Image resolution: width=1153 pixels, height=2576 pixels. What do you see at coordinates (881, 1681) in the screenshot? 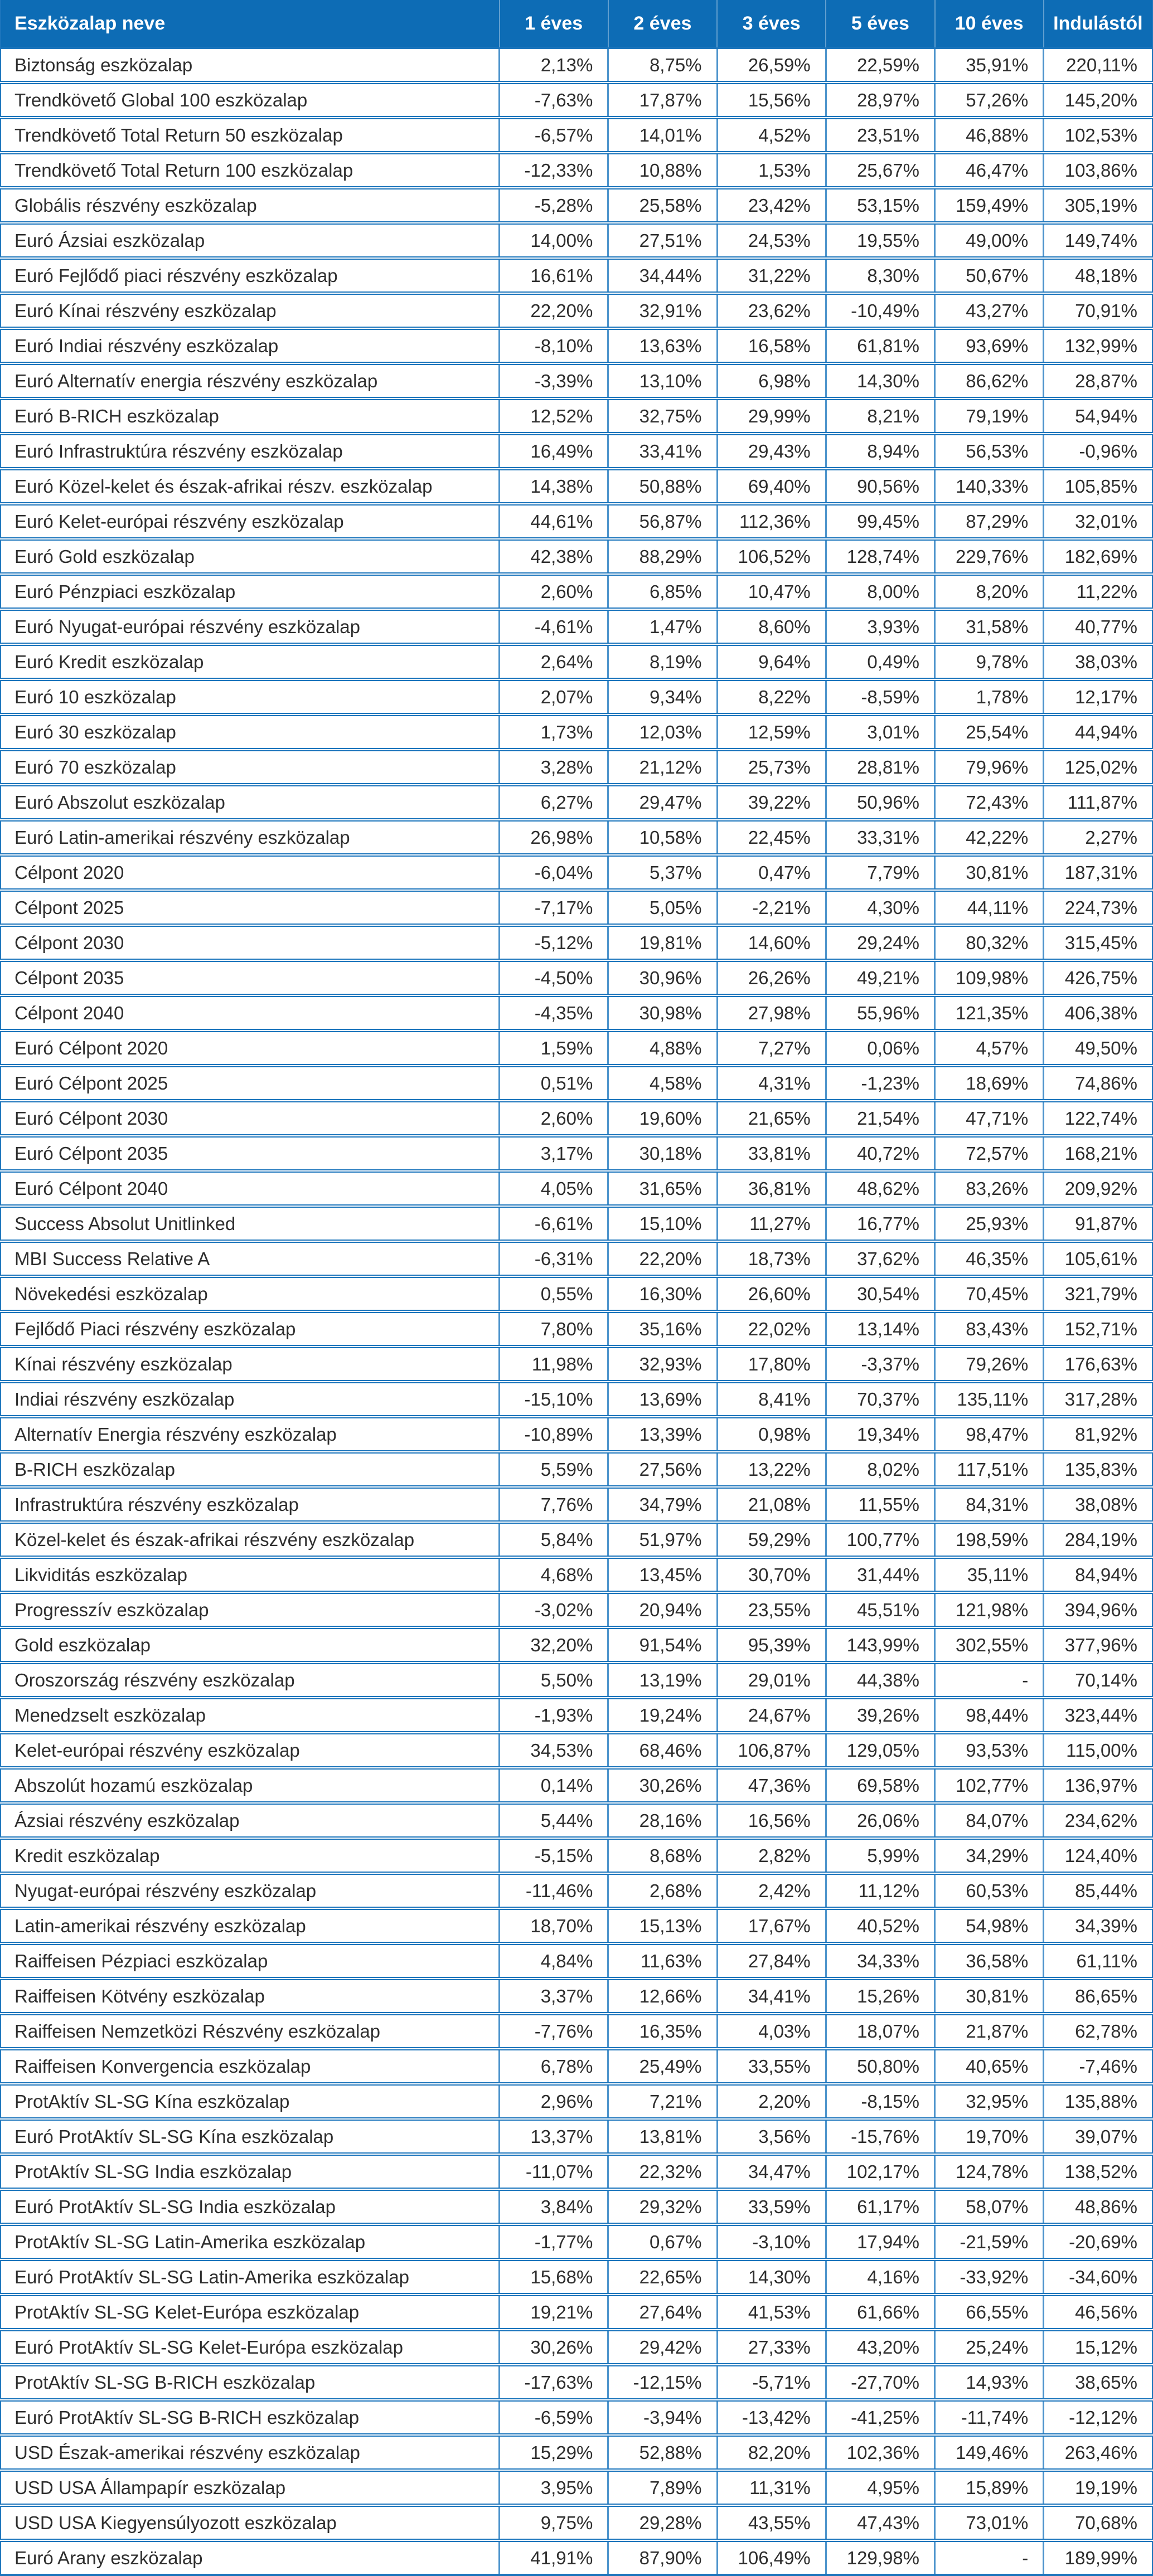
I see `return-value-cell: 44,38%` at bounding box center [881, 1681].